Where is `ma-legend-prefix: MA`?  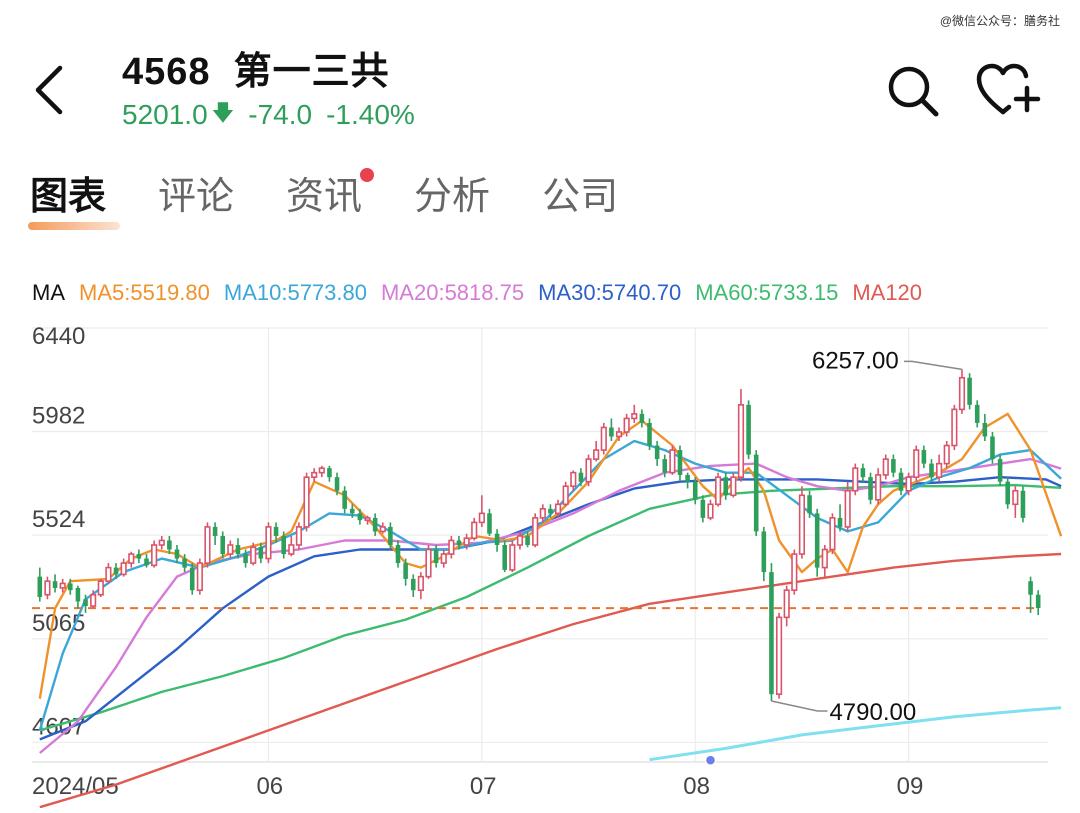
ma-legend-prefix: MA is located at coordinates (48, 292).